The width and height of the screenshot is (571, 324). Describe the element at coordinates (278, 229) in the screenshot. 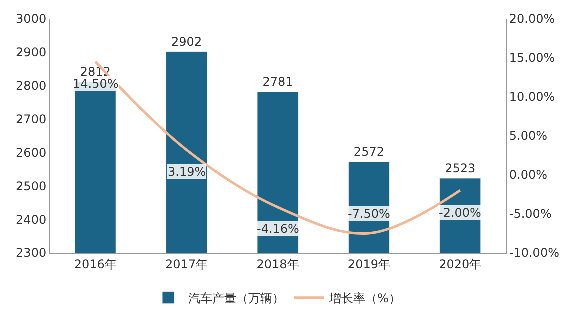

I see `data-label: -4.16%` at that location.